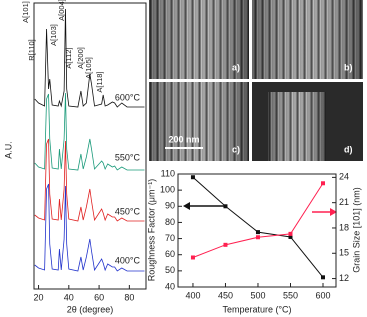 This screenshot has width=367, height=317. I want to click on peak-label: A[101], so click(25, 12).